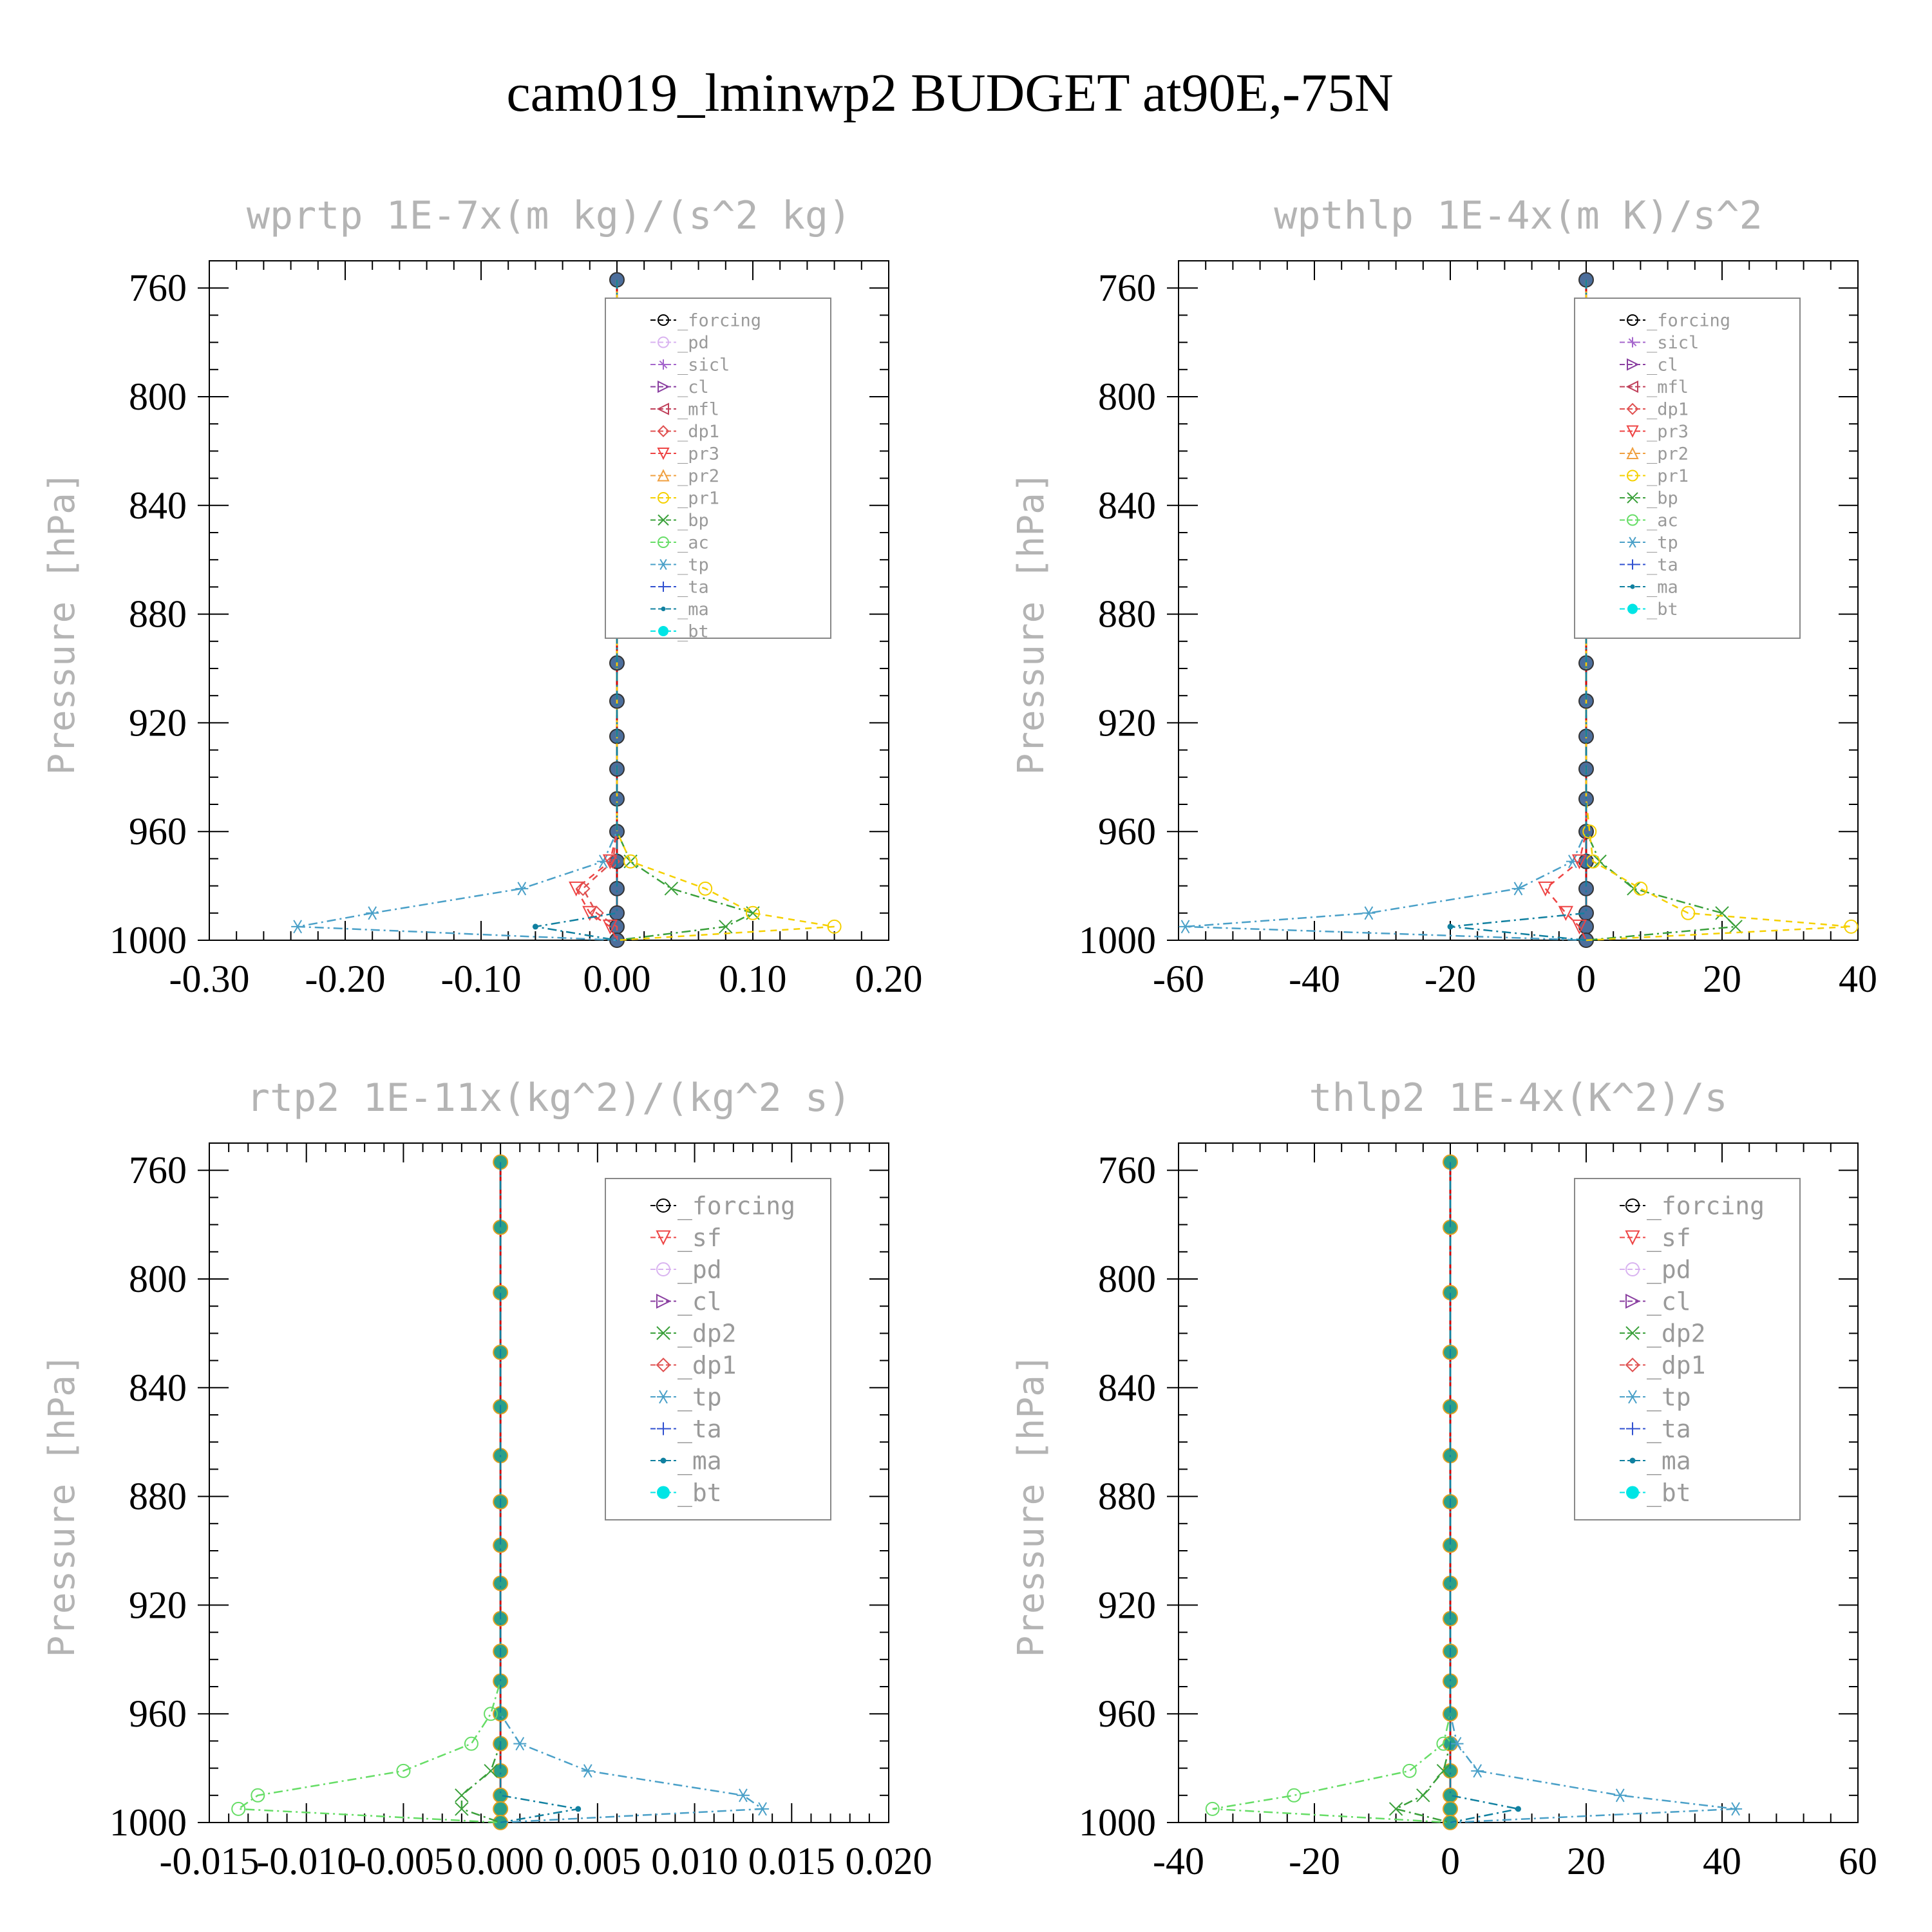 The image size is (1932, 1932). I want to click on legend-label: _pr2, so click(698, 476).